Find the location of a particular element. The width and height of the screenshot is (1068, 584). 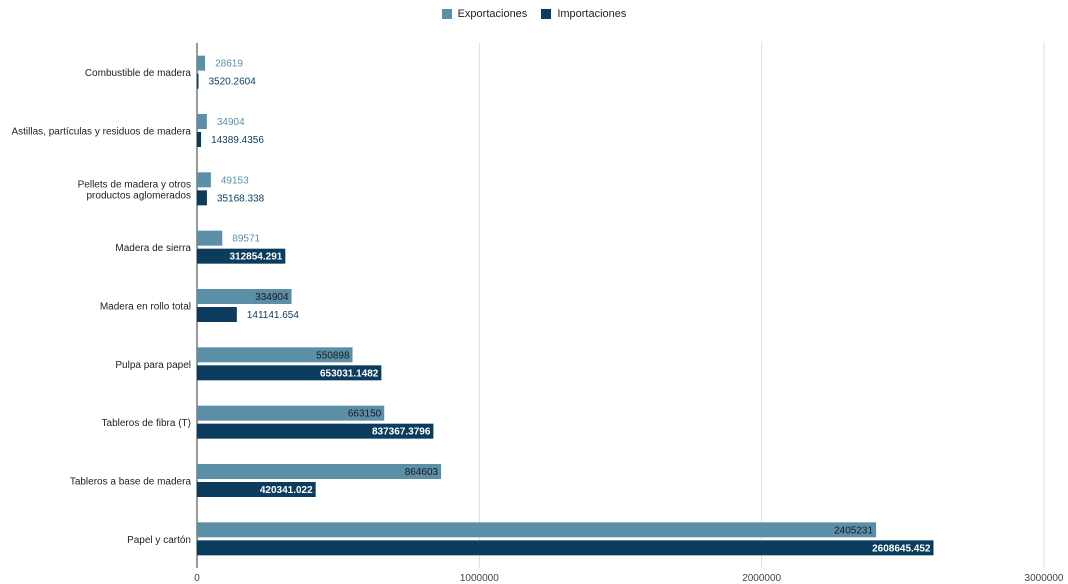

data-label: 653031.1482 is located at coordinates (349, 373).